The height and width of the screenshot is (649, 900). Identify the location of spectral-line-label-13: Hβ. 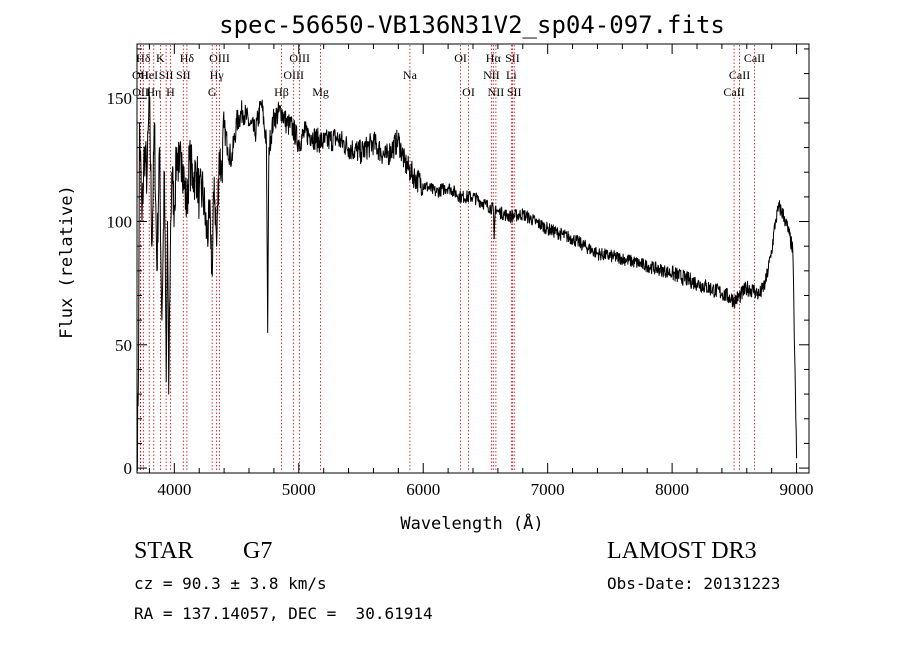
(281, 92).